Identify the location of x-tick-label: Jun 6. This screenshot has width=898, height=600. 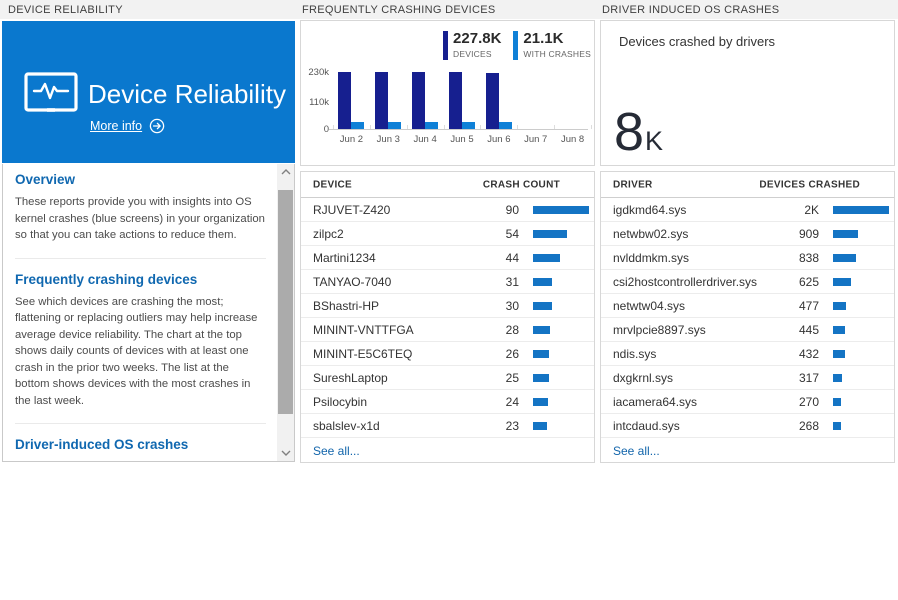
(499, 139).